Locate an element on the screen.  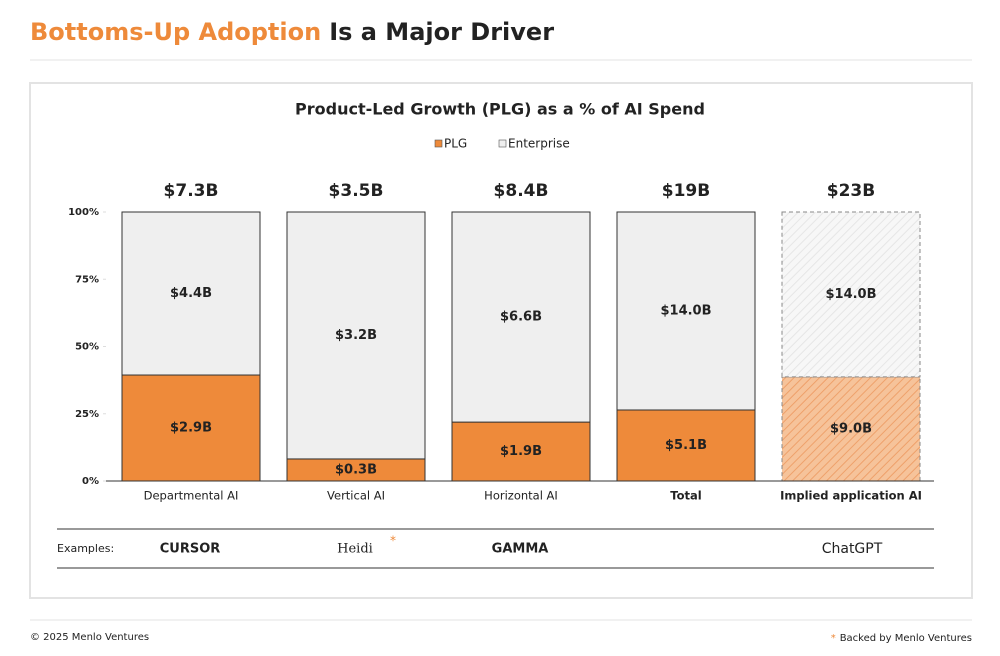
legend-label: PLG is located at coordinates (455, 144).